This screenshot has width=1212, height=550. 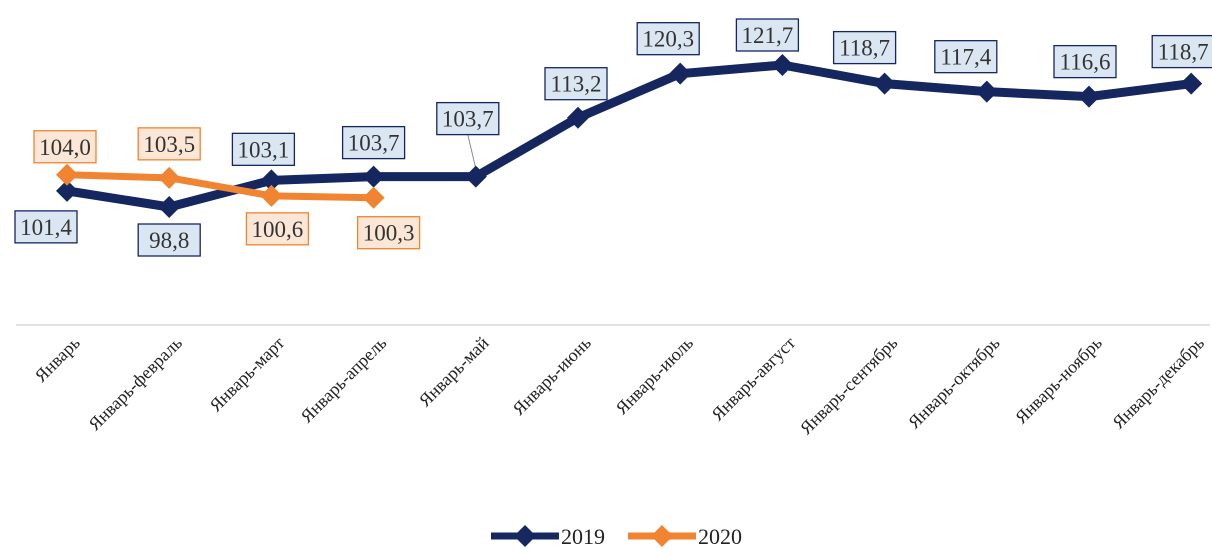 I want to click on data-label-value: 120,3, so click(x=668, y=39).